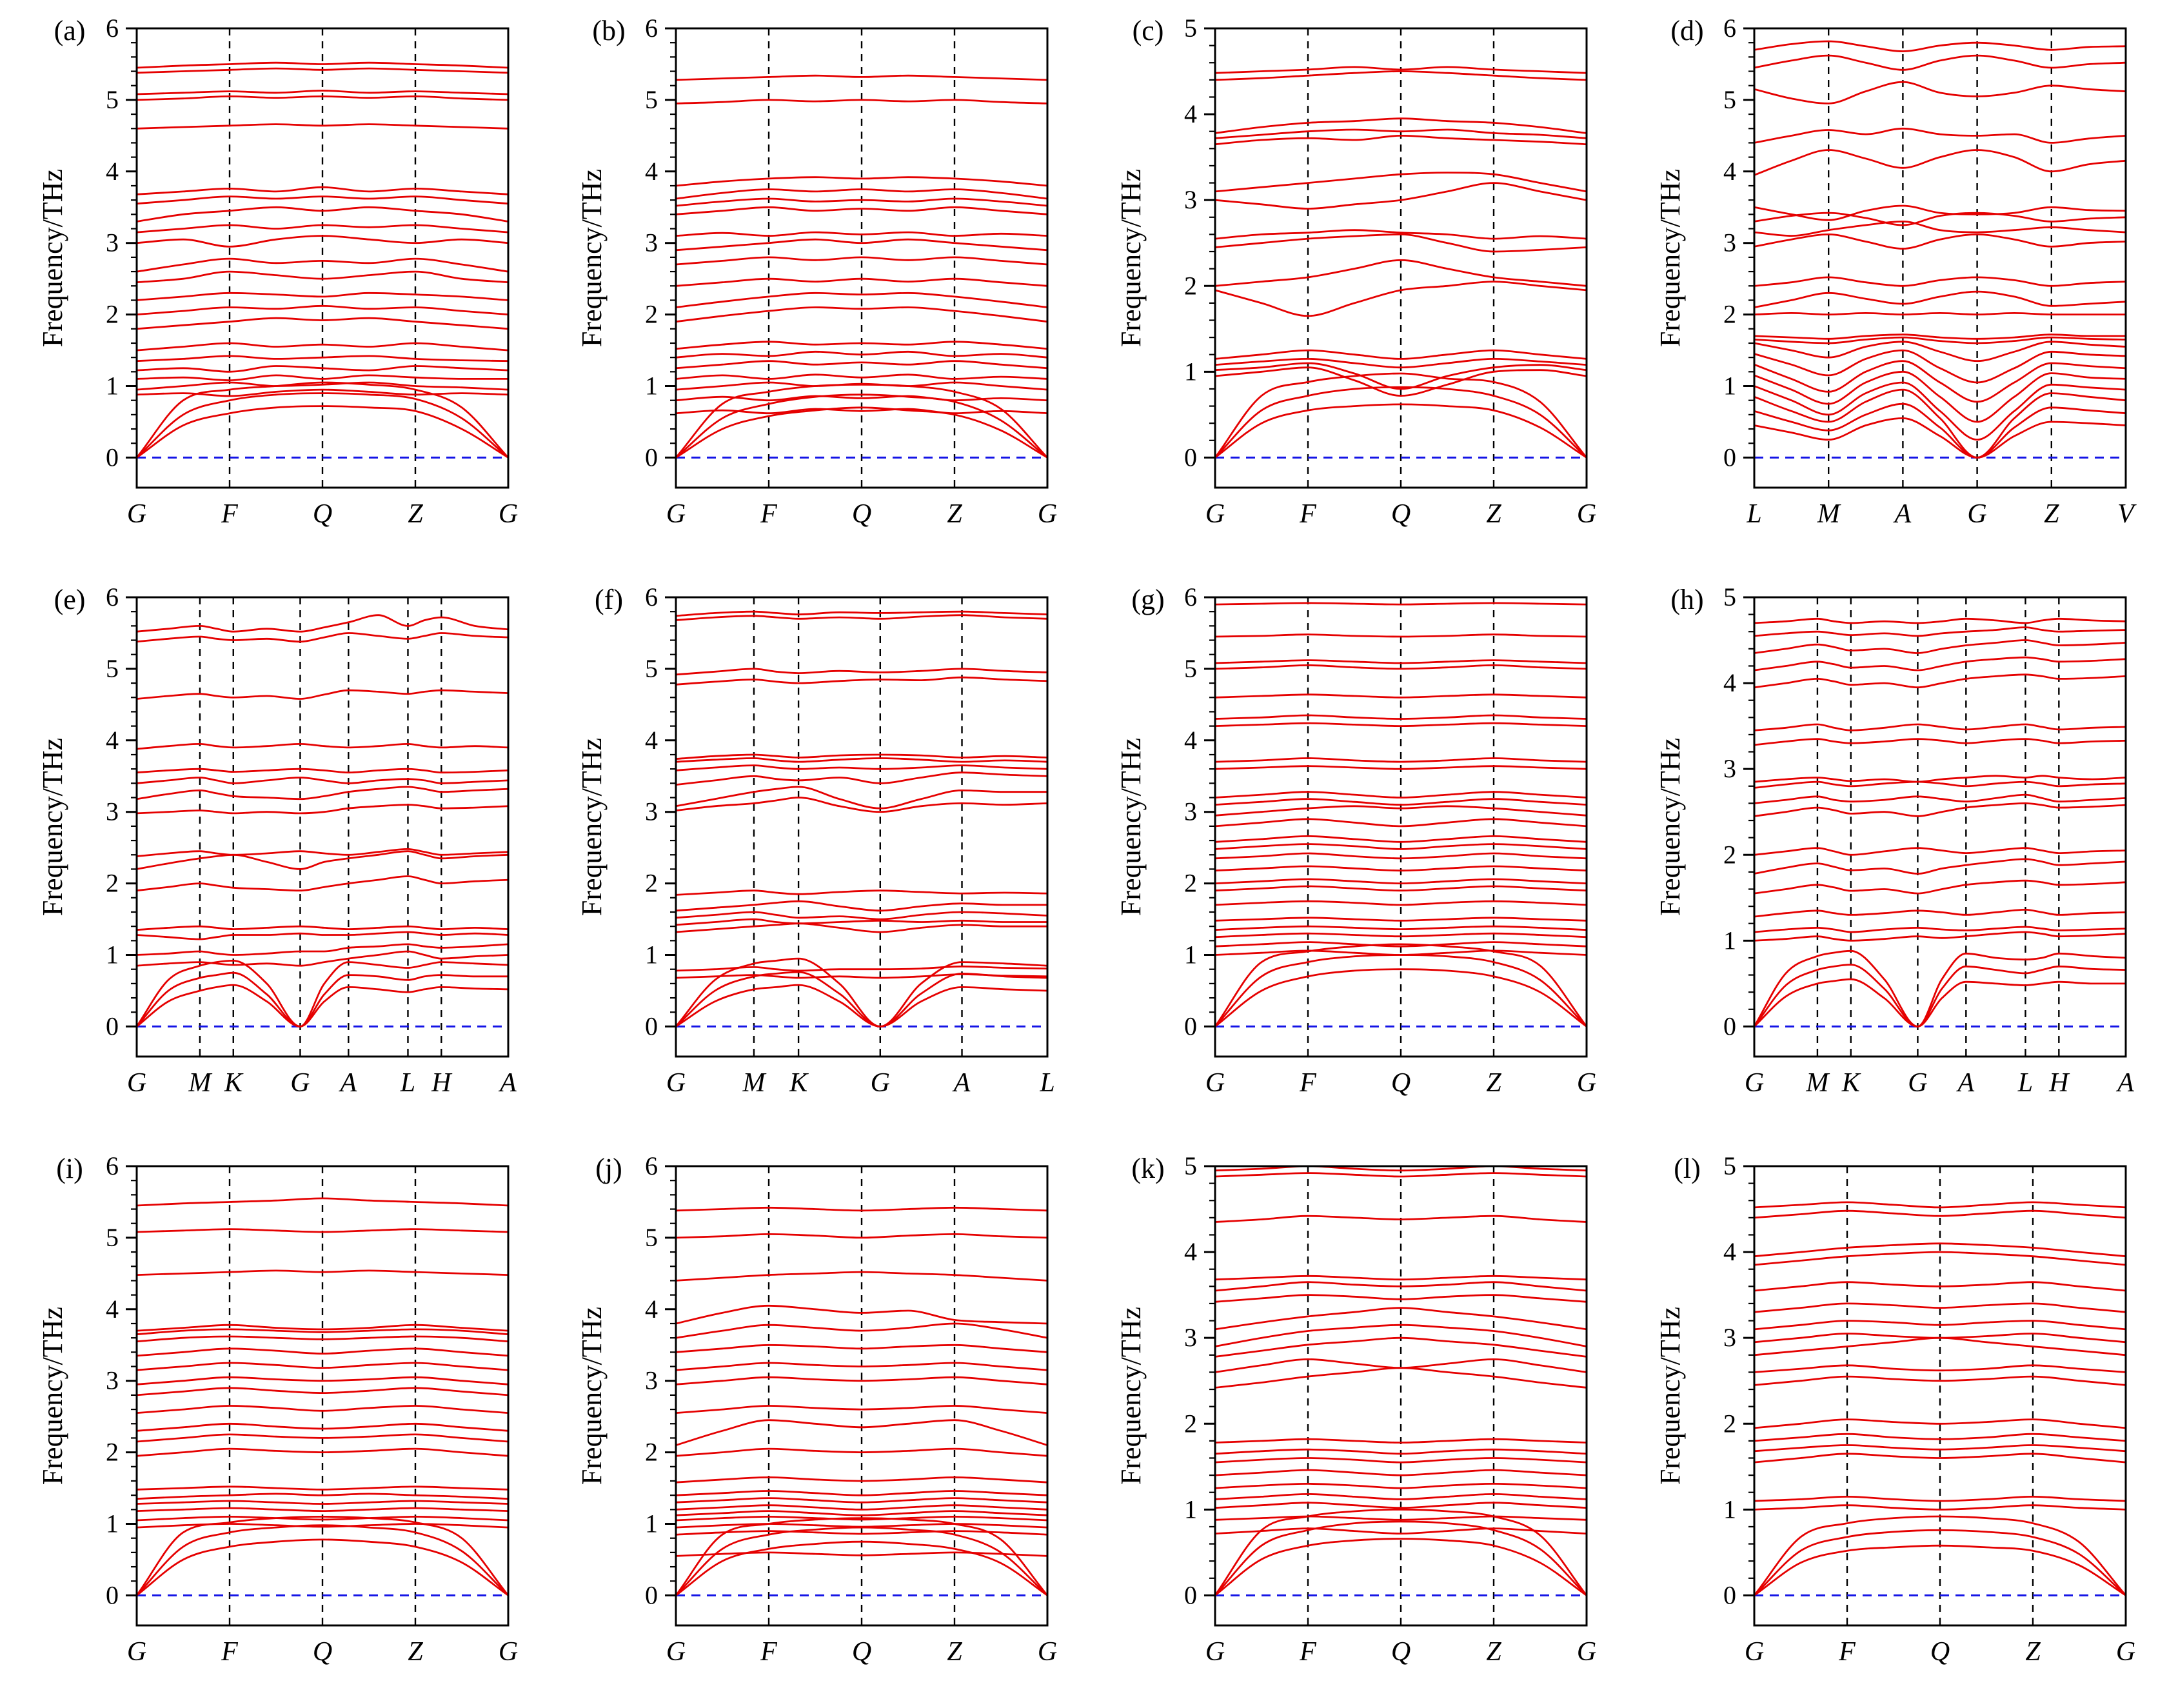 The width and height of the screenshot is (2158, 1708). What do you see at coordinates (1729, 1423) in the screenshot?
I see `y-tick-label: 2` at bounding box center [1729, 1423].